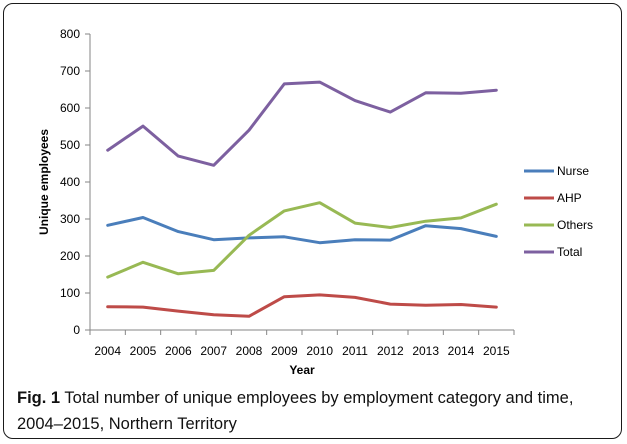 This screenshot has width=627, height=444. What do you see at coordinates (496, 351) in the screenshot?
I see `x-tick-label: 2015` at bounding box center [496, 351].